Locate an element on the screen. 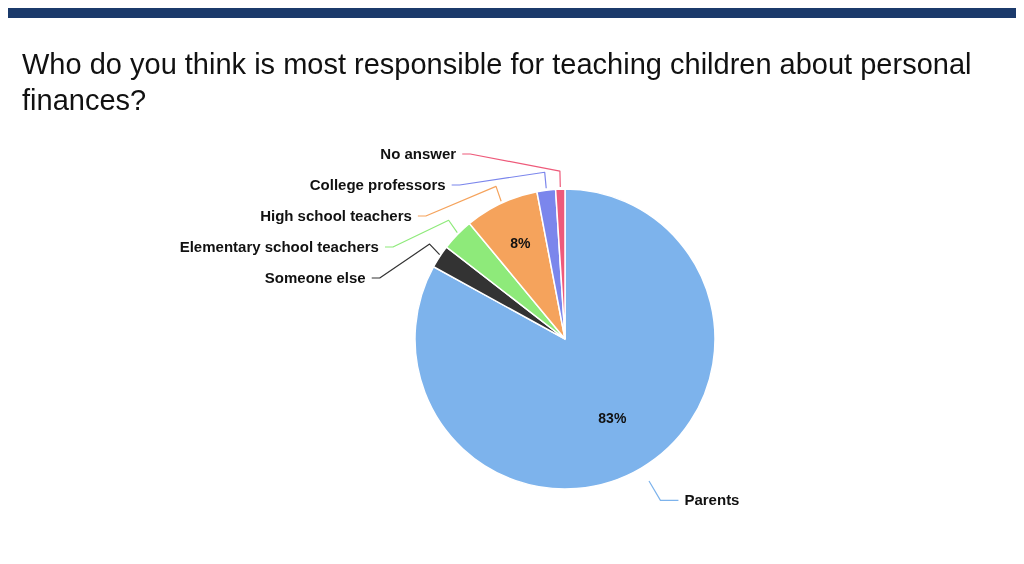 This screenshot has width=1024, height=564. chart-title: Who do you think is most responsible for teaching children about personal finances? is located at coordinates (497, 82).